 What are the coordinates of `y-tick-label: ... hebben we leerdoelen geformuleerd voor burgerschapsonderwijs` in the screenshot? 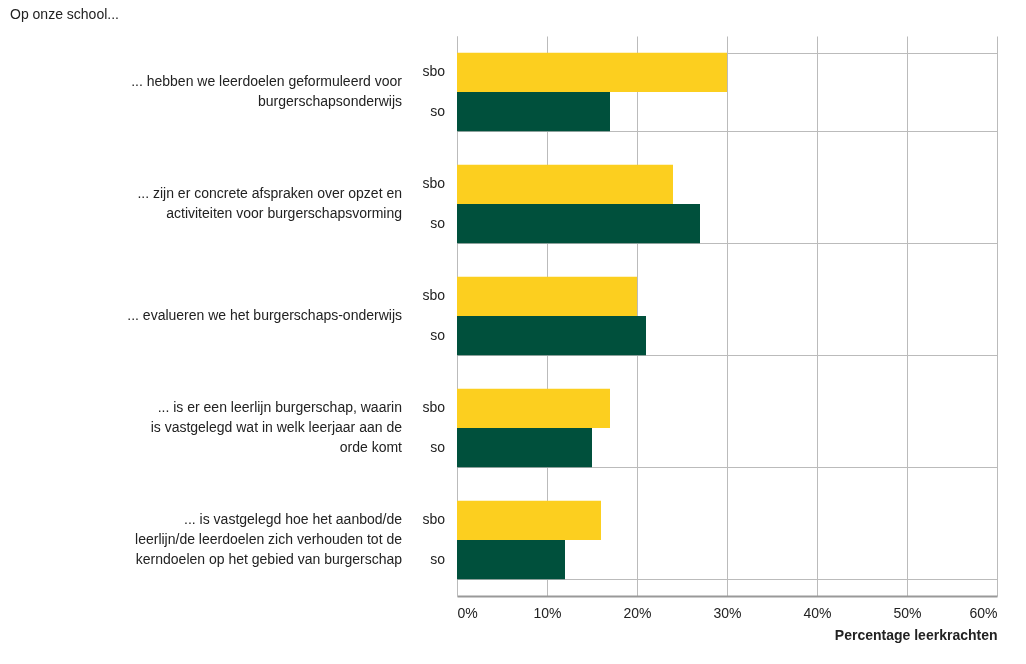 It's located at (267, 91).